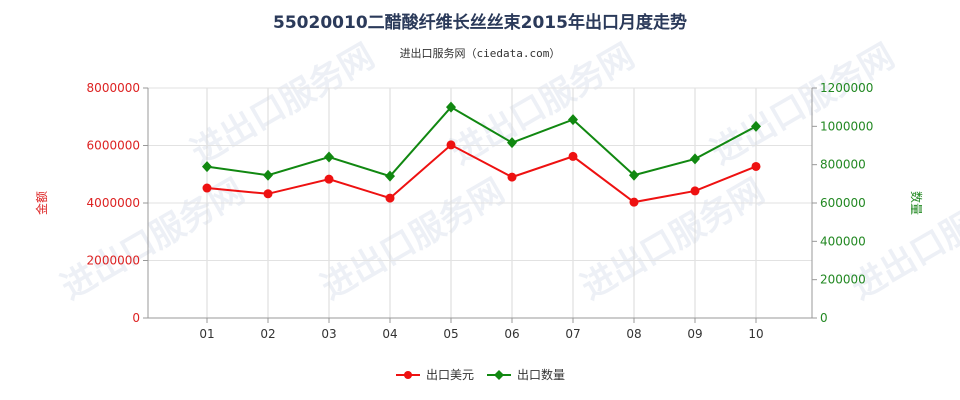 The height and width of the screenshot is (400, 960). Describe the element at coordinates (328, 334) in the screenshot. I see `x-tick-label: 03` at that location.